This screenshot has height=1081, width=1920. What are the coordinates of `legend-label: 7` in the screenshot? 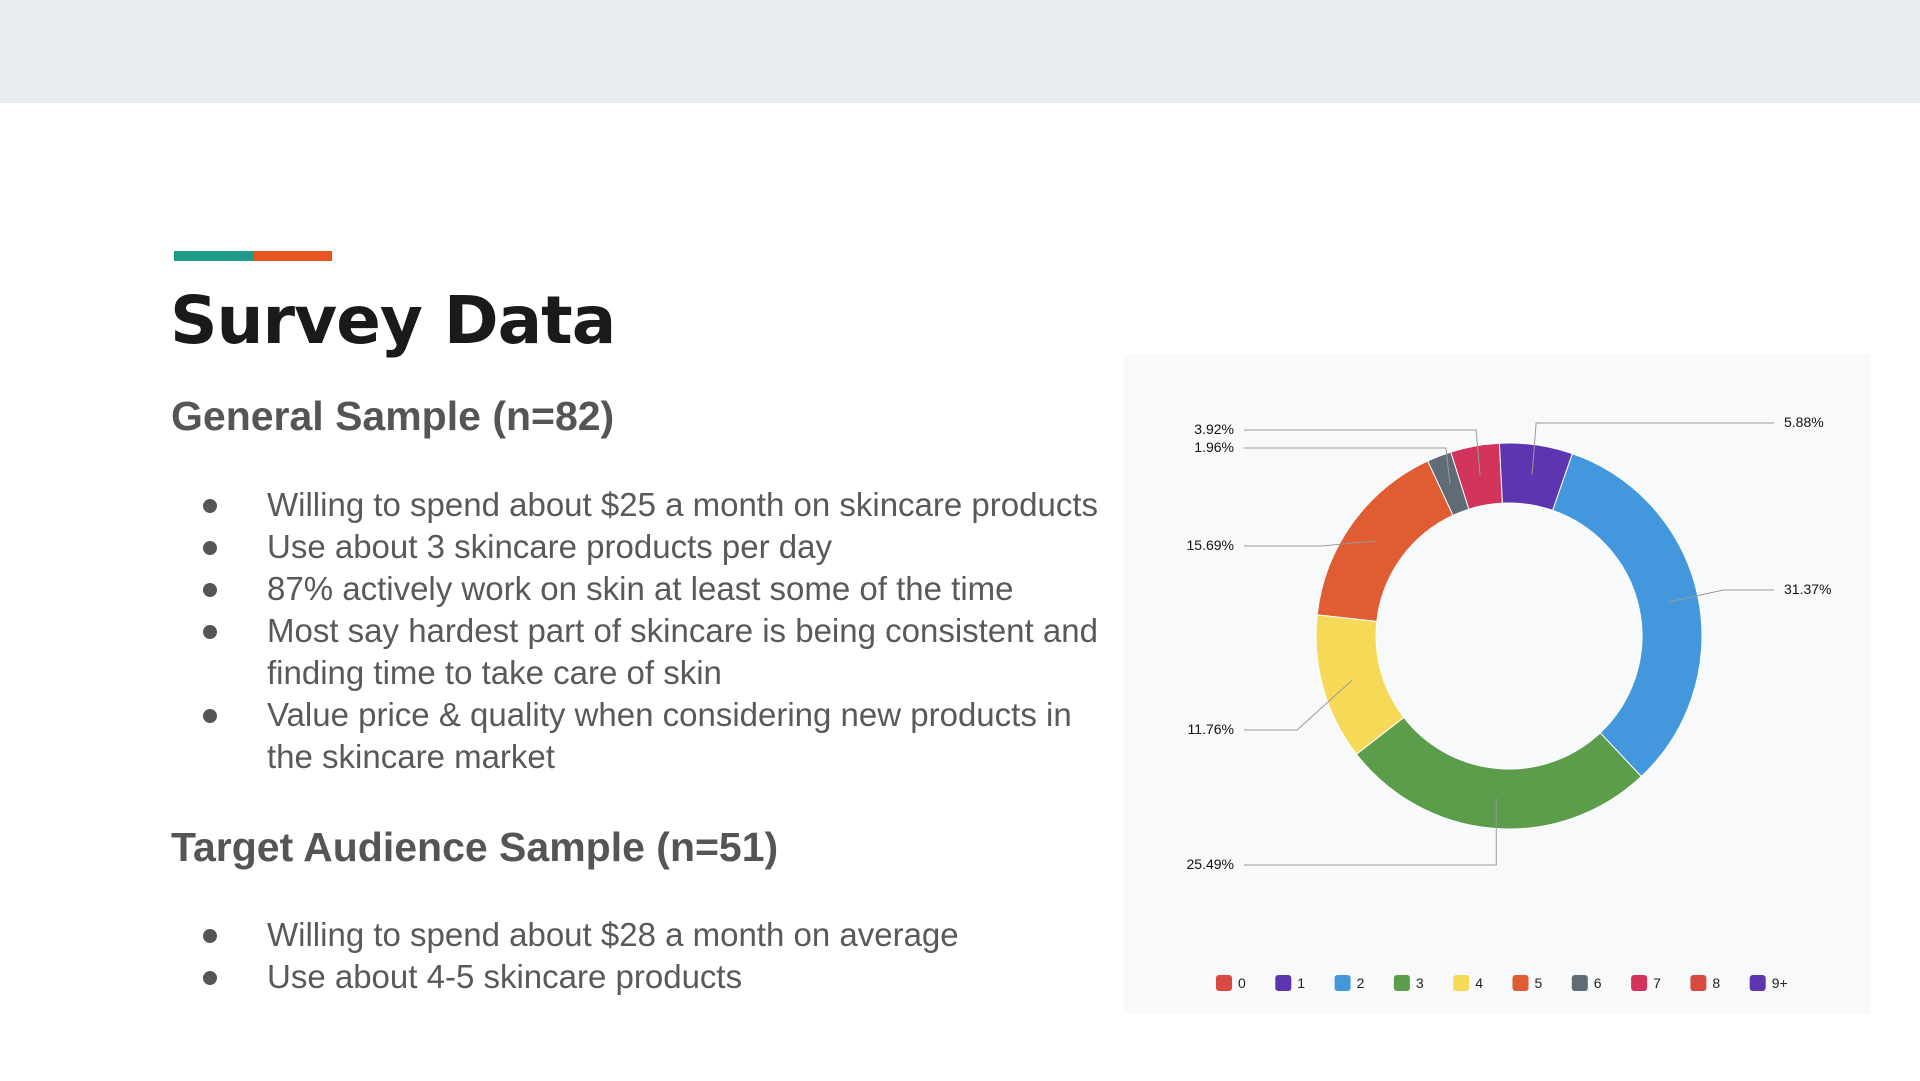 It's located at (1657, 983).